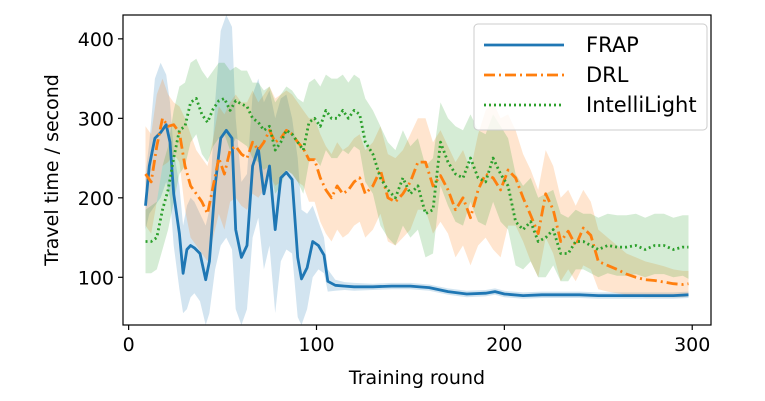 Image resolution: width=765 pixels, height=401 pixels. I want to click on y-tick-label: 400, so click(96, 40).